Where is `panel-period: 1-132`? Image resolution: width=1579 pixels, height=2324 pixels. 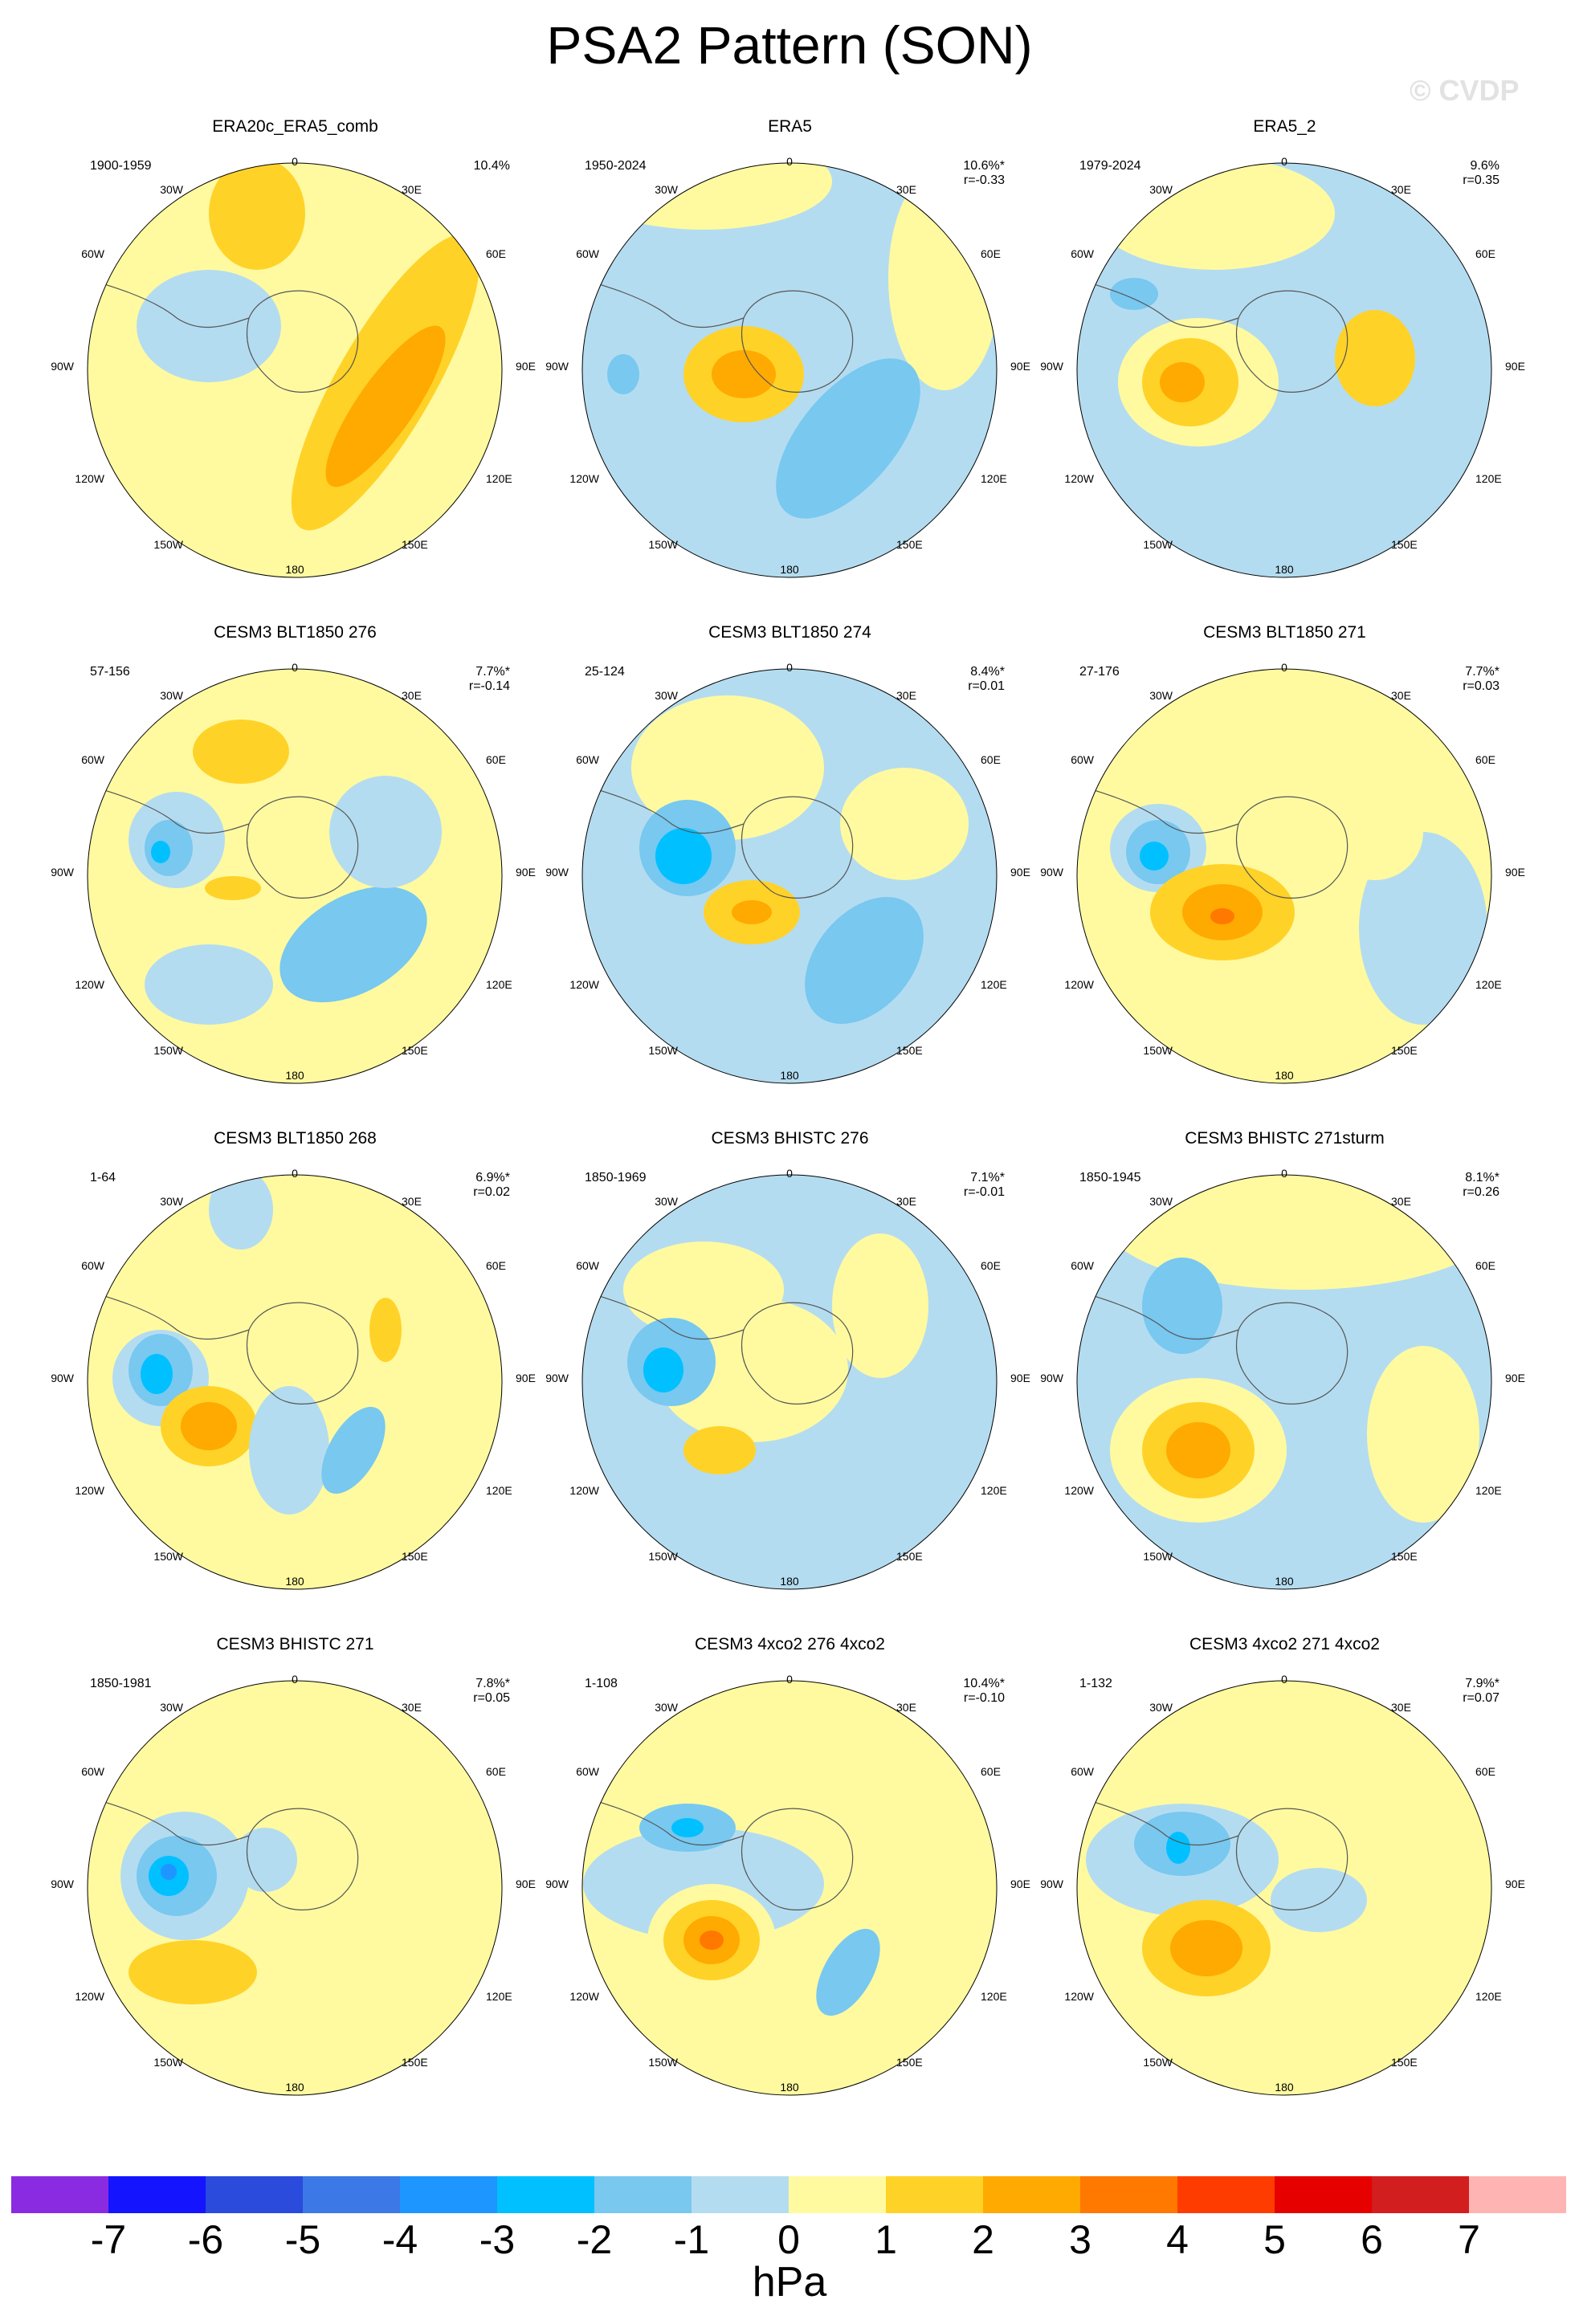
panel-period: 1-132 is located at coordinates (1095, 1684).